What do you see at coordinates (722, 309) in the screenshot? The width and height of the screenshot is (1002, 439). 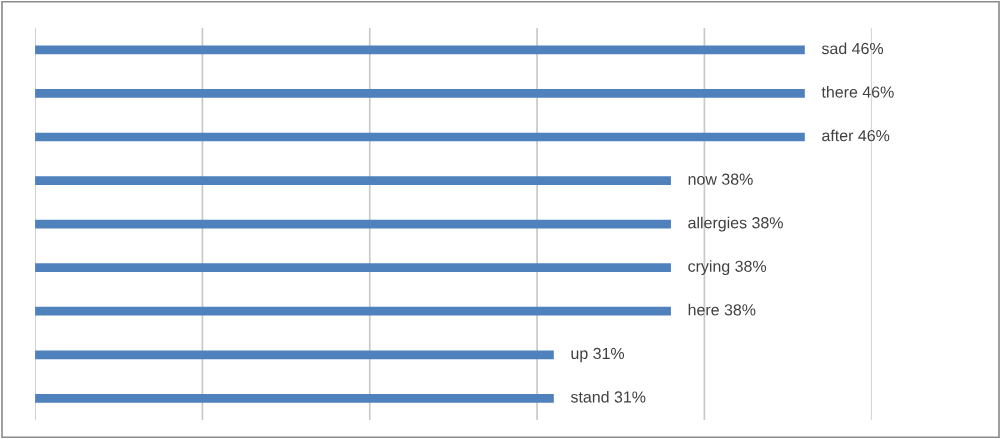 I see `data-label: here 38%` at bounding box center [722, 309].